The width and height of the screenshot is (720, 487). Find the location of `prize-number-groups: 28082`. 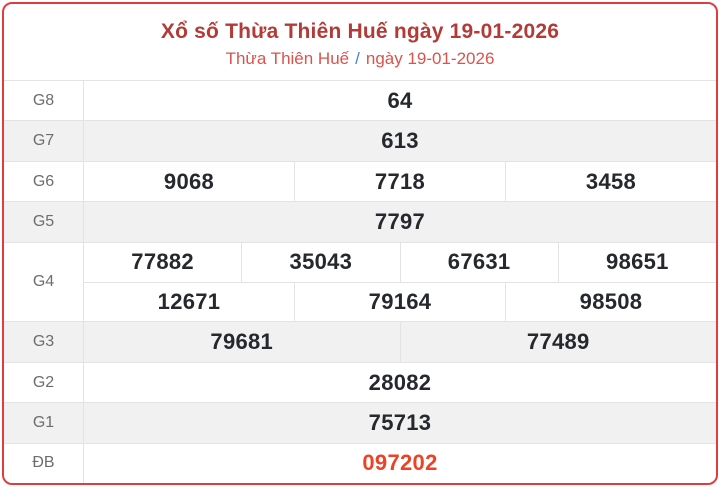

prize-number-groups: 28082 is located at coordinates (400, 382).